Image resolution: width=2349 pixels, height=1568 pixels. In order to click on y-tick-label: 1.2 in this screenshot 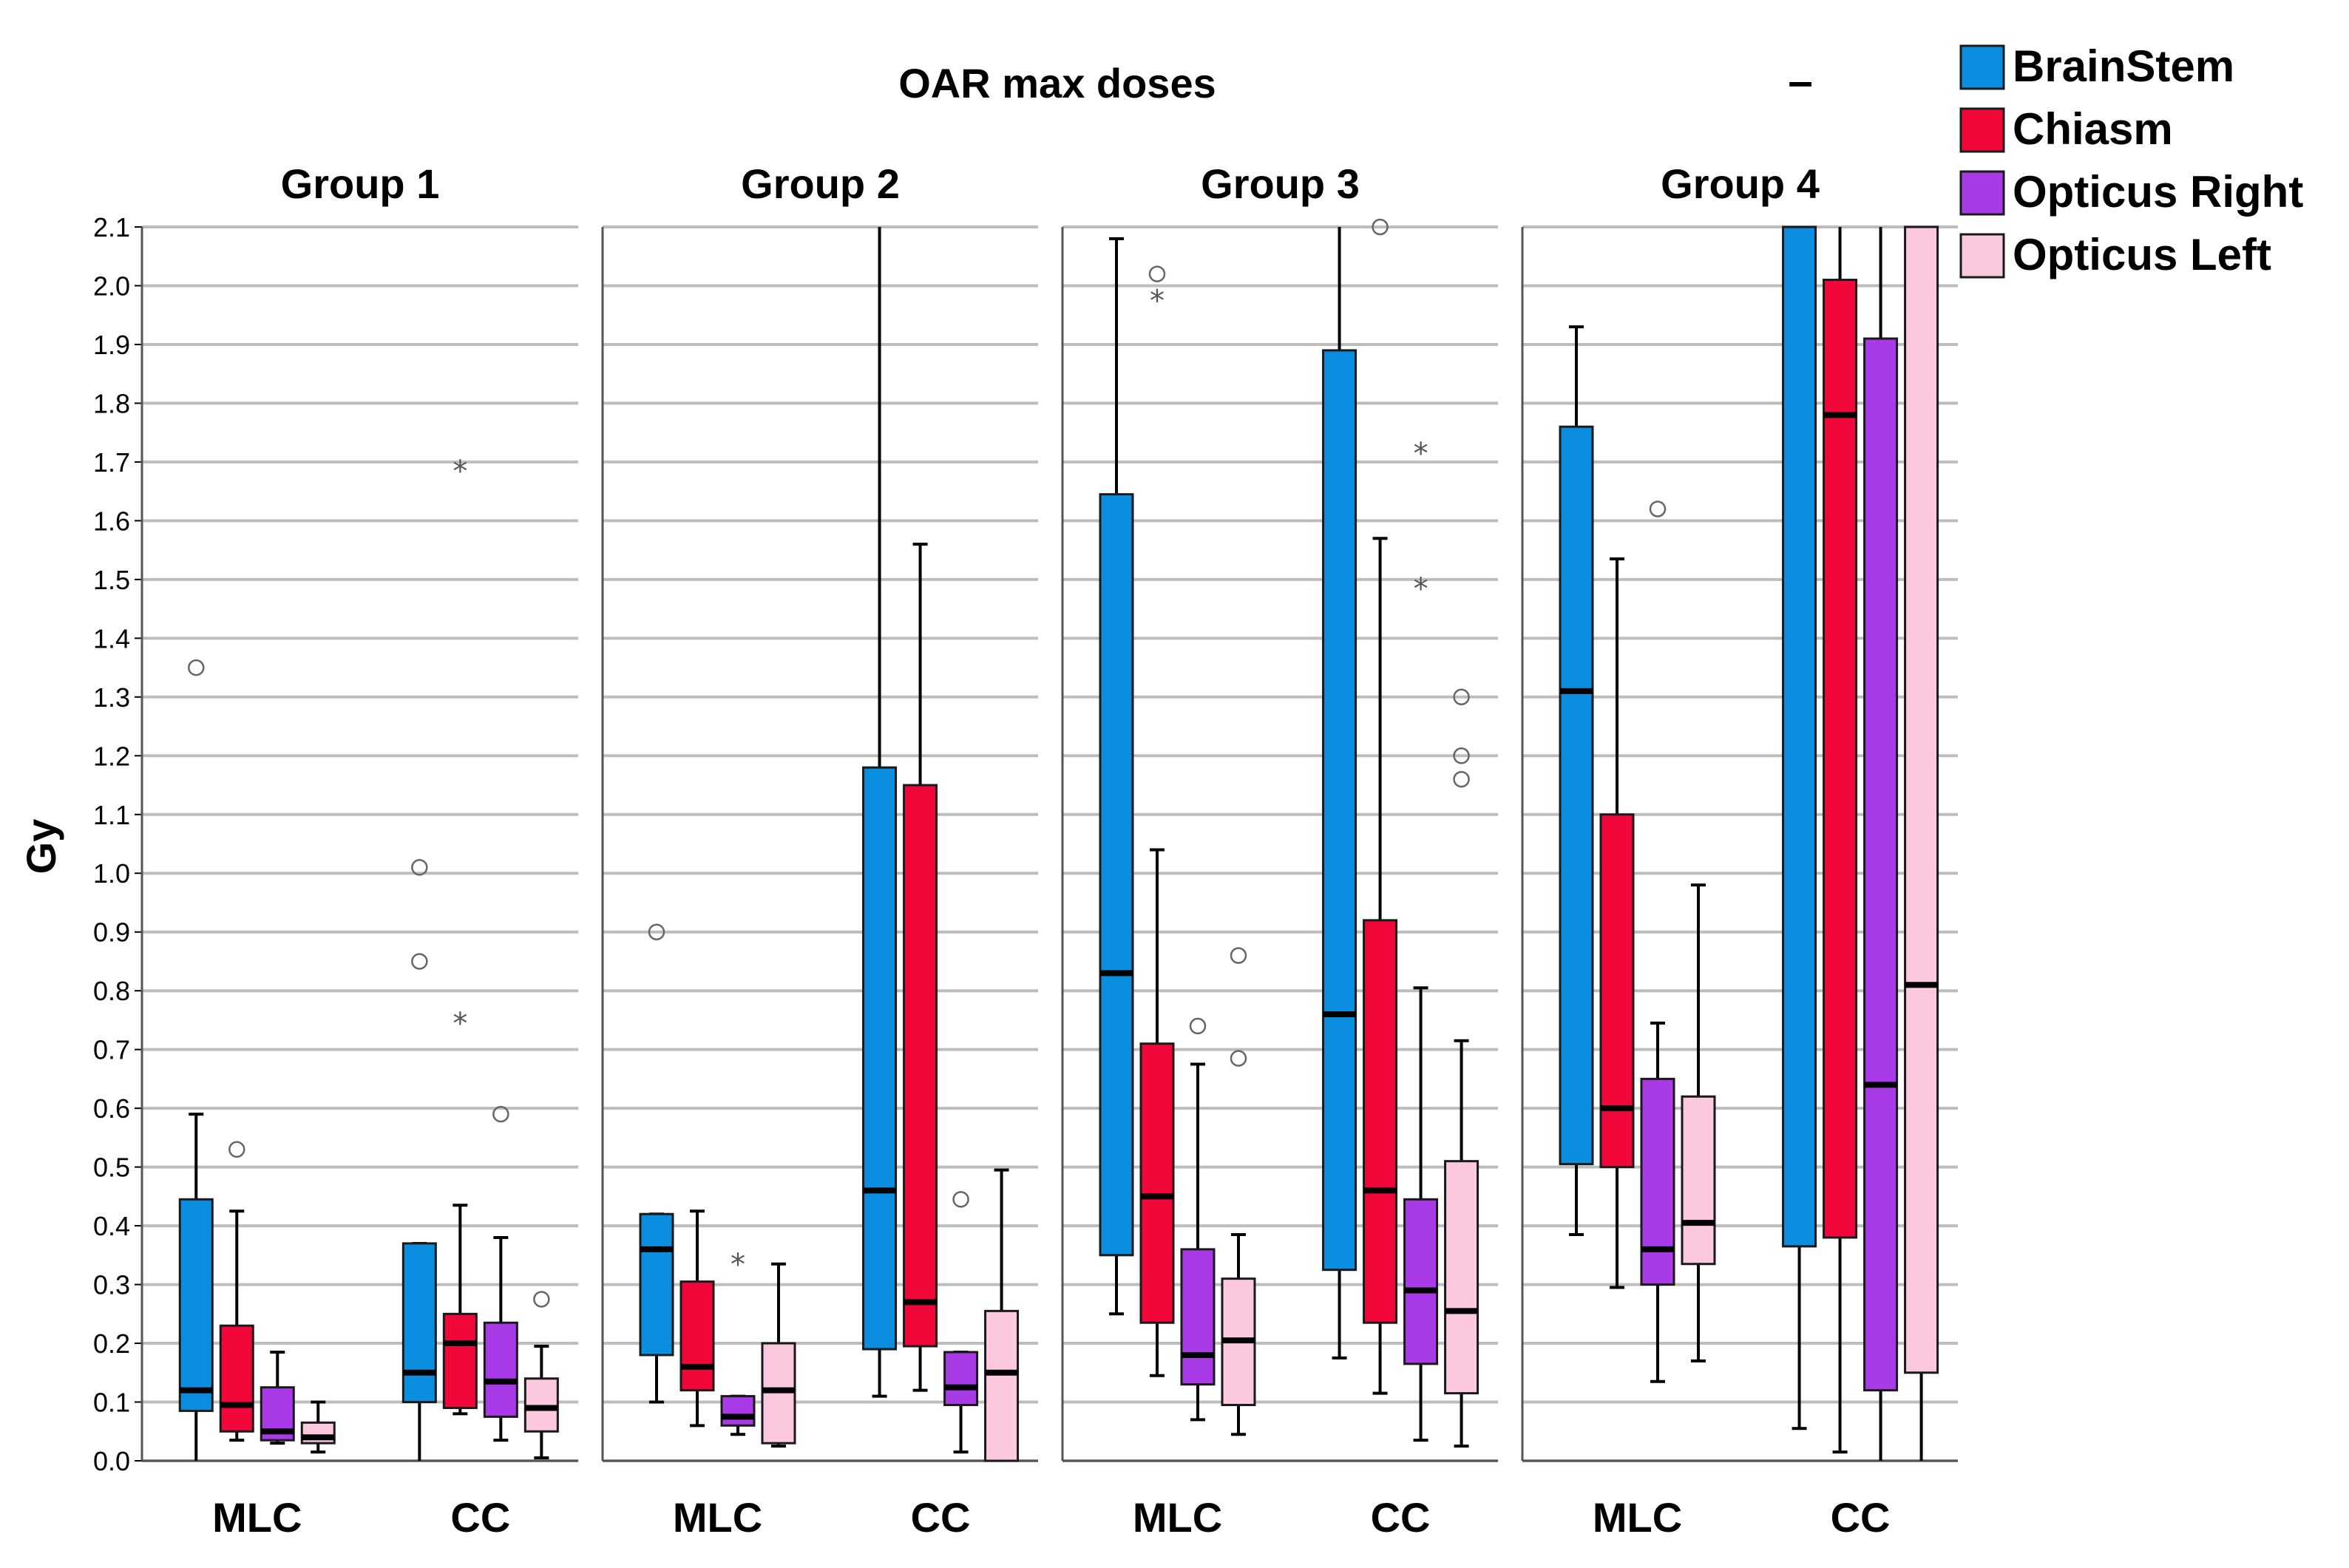, I will do `click(111, 756)`.